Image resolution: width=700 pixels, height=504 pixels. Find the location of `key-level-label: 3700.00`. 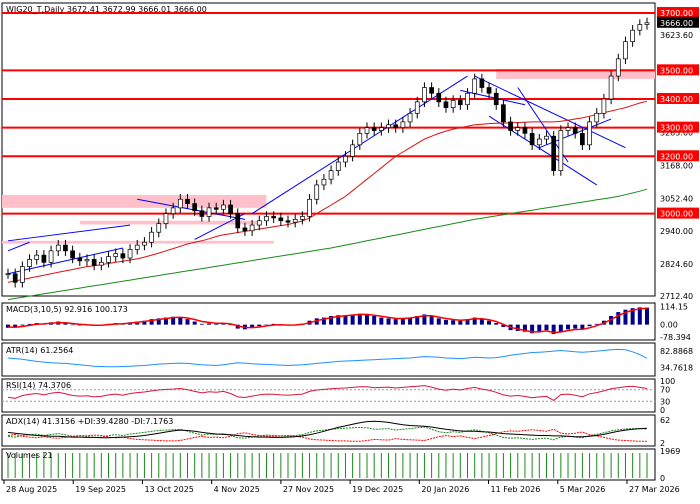

key-level-label: 3700.00 is located at coordinates (676, 13).